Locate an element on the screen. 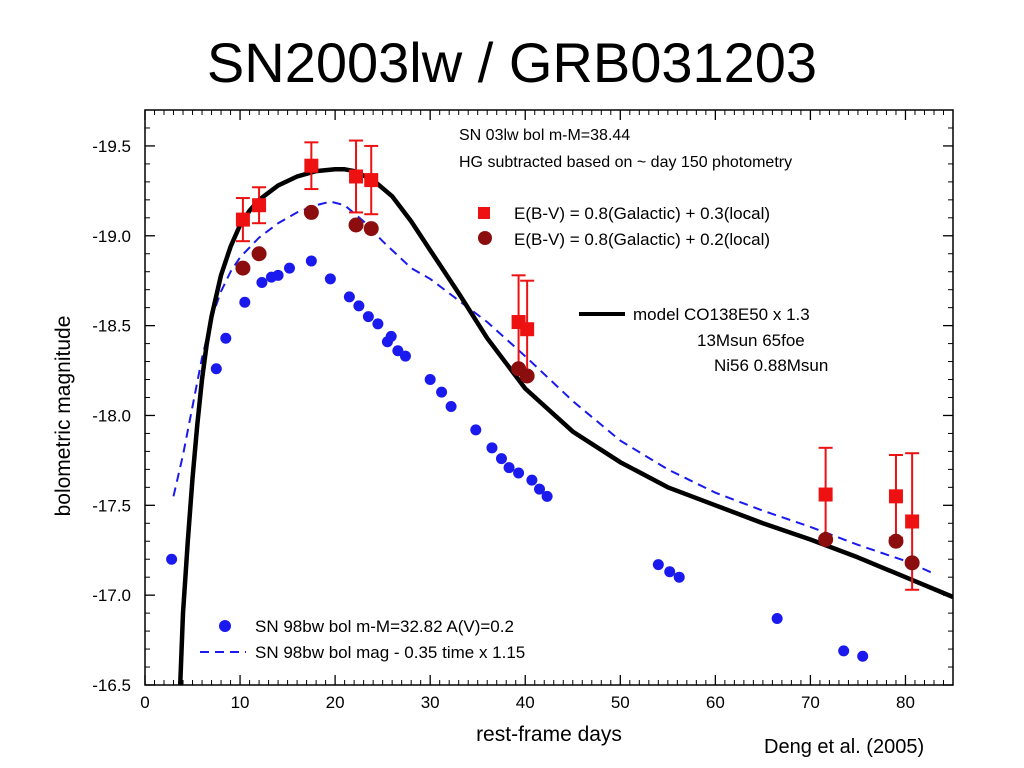 Image resolution: width=1024 pixels, height=768 pixels. y-tick-label: -17.0 is located at coordinates (111, 595).